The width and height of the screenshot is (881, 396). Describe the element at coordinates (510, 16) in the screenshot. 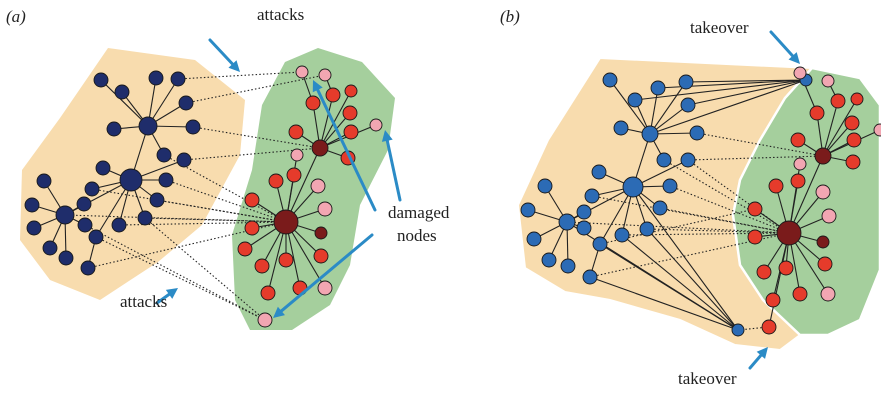

I see `panel-b-label: (b)` at that location.